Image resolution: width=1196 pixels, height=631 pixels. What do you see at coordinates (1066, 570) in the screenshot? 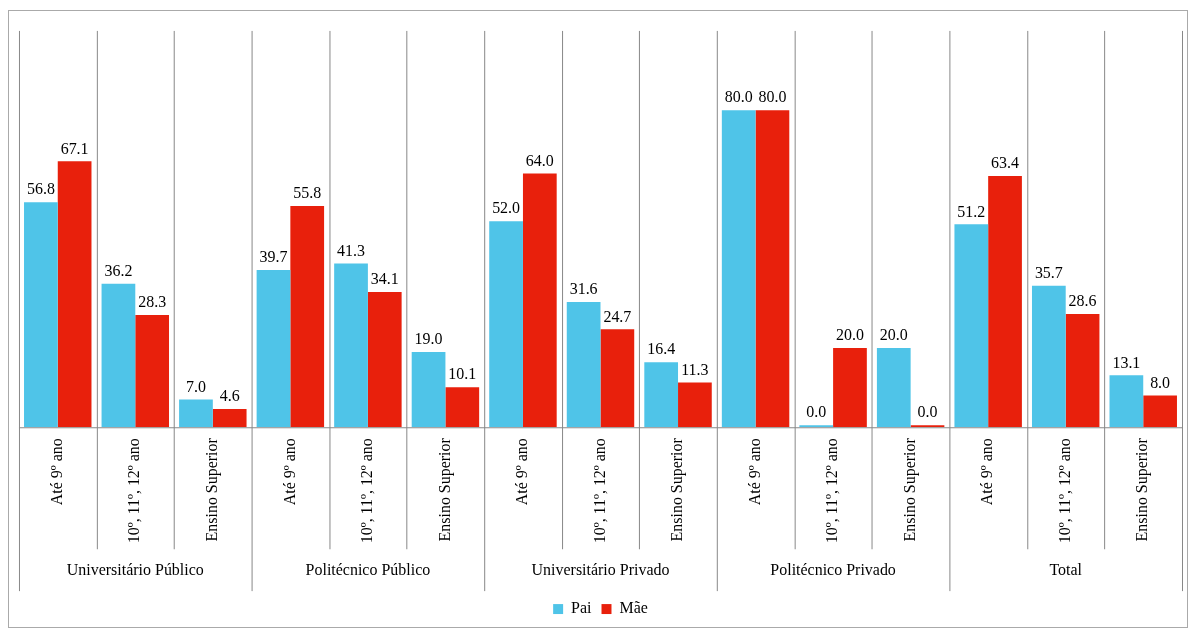
I see `text: Total` at bounding box center [1066, 570].